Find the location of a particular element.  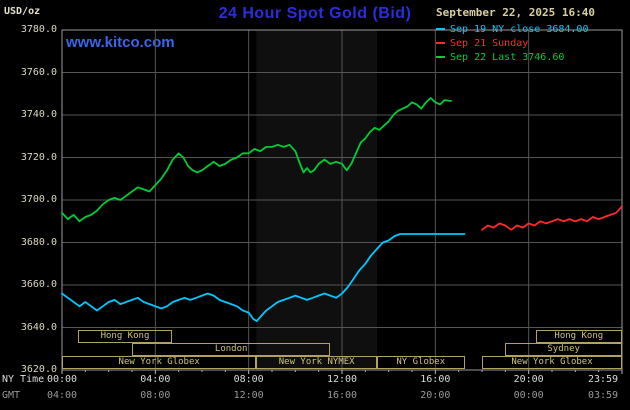

chart-title: 24 Hour Spot Gold (Bid) is located at coordinates (315, 13).